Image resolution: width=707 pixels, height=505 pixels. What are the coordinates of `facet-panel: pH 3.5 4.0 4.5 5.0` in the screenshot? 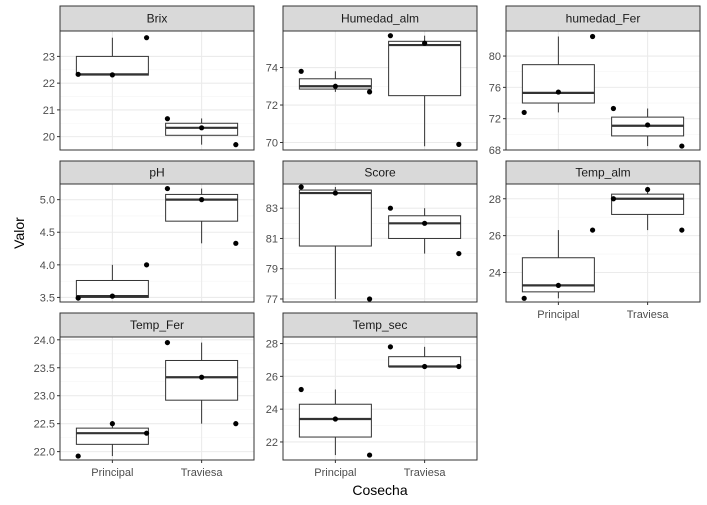 It's located at (147, 232).